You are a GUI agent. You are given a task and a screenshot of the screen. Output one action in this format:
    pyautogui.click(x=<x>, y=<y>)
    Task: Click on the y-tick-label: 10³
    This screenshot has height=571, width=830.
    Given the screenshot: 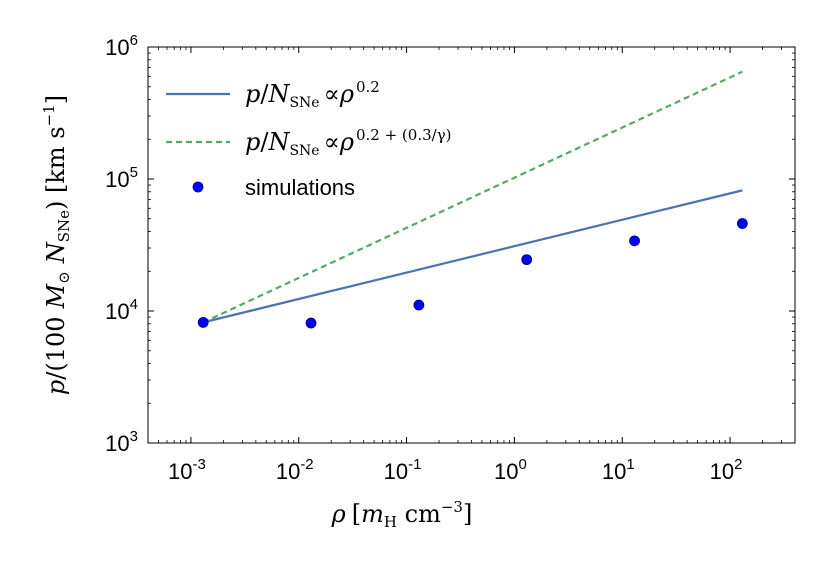 What is the action you would take?
    pyautogui.click(x=121, y=442)
    